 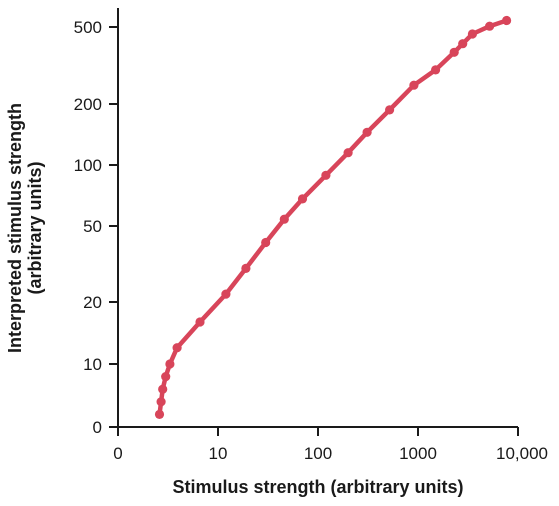 I want to click on x-tick-label: 100, so click(x=318, y=453).